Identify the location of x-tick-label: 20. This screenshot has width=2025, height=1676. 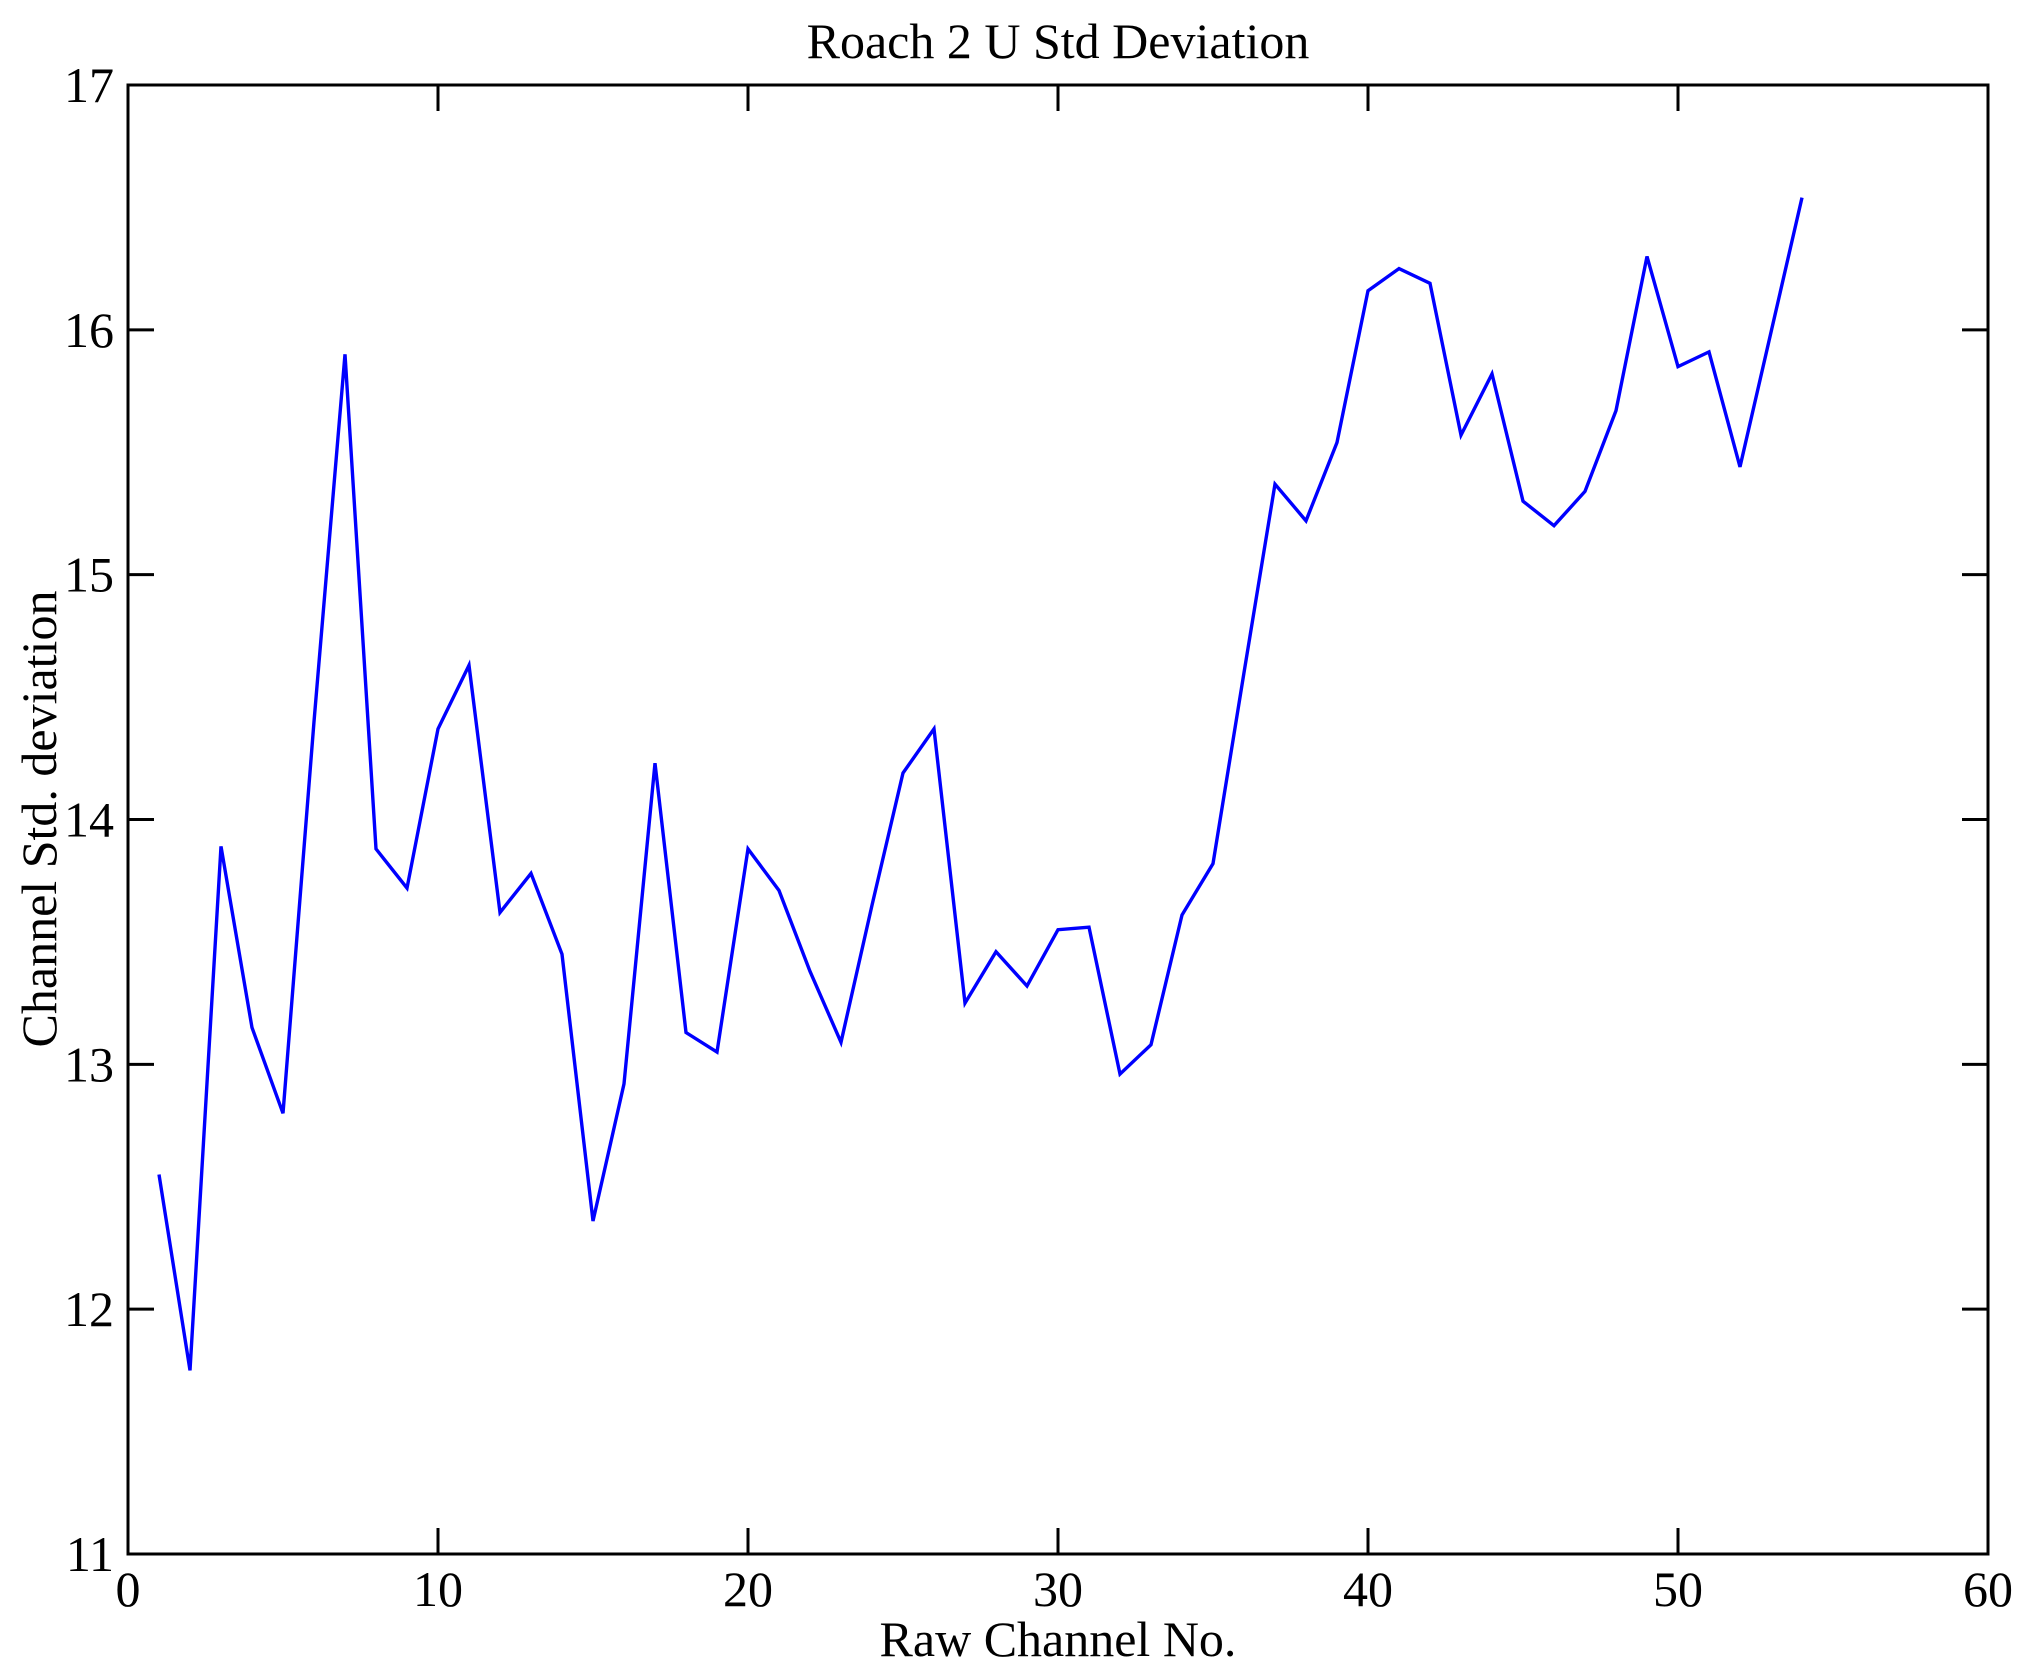
(748, 1589).